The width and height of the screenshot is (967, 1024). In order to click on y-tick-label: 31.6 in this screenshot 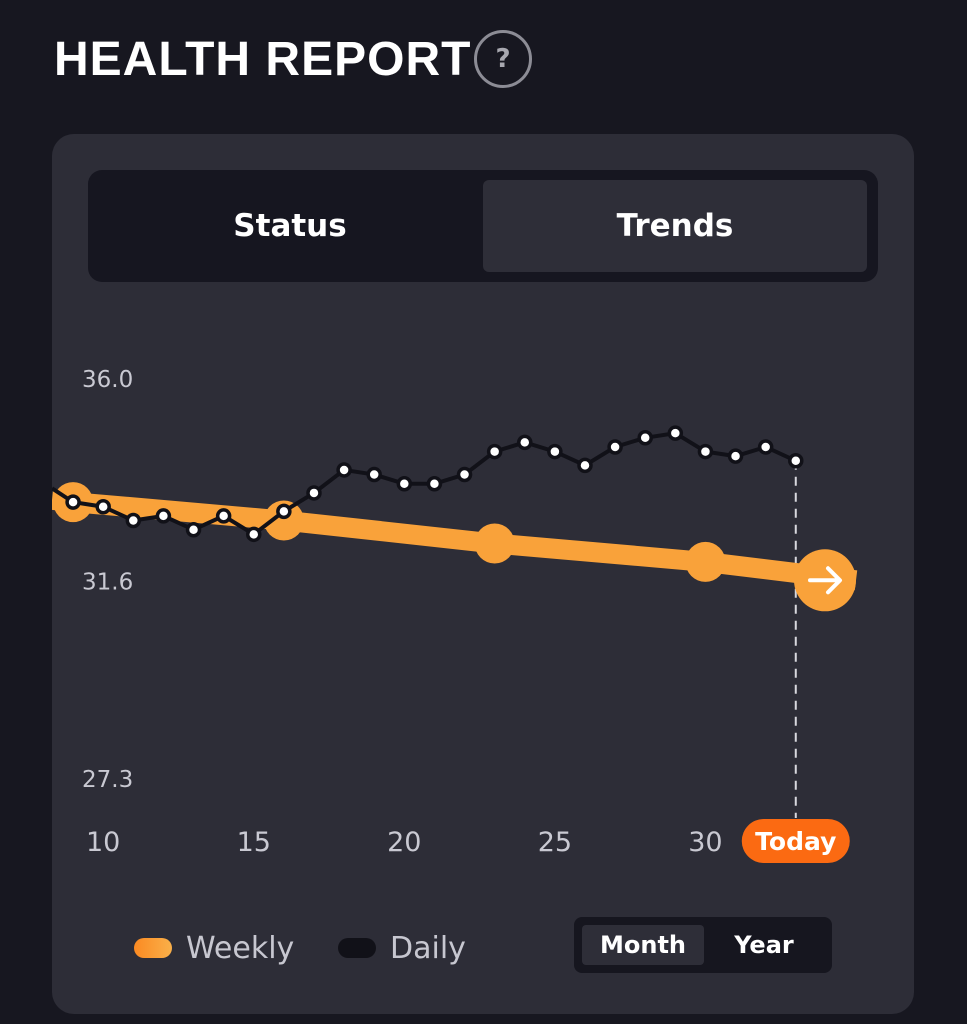, I will do `click(107, 582)`.